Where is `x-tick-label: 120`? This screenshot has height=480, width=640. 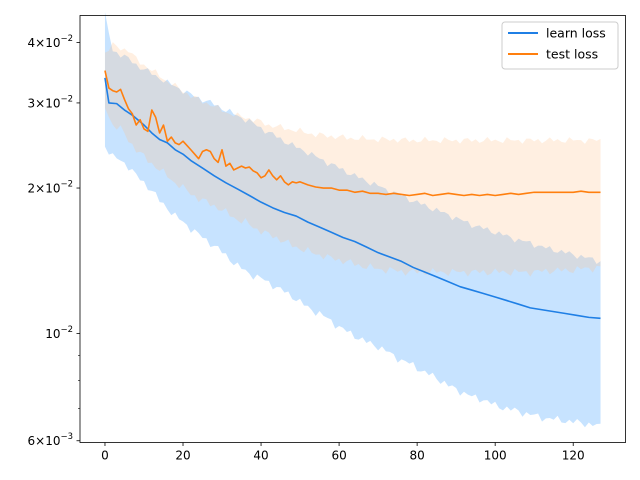
x-tick-label: 120 is located at coordinates (573, 456).